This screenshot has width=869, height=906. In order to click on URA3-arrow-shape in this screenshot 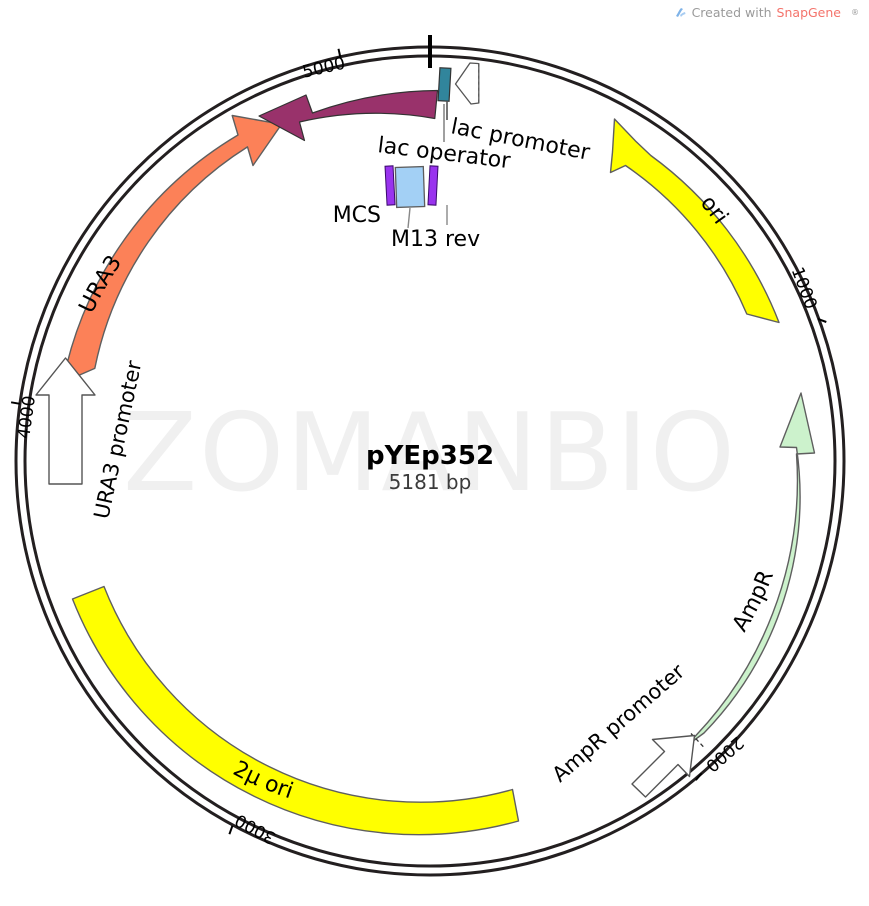, I will do `click(172, 248)`.